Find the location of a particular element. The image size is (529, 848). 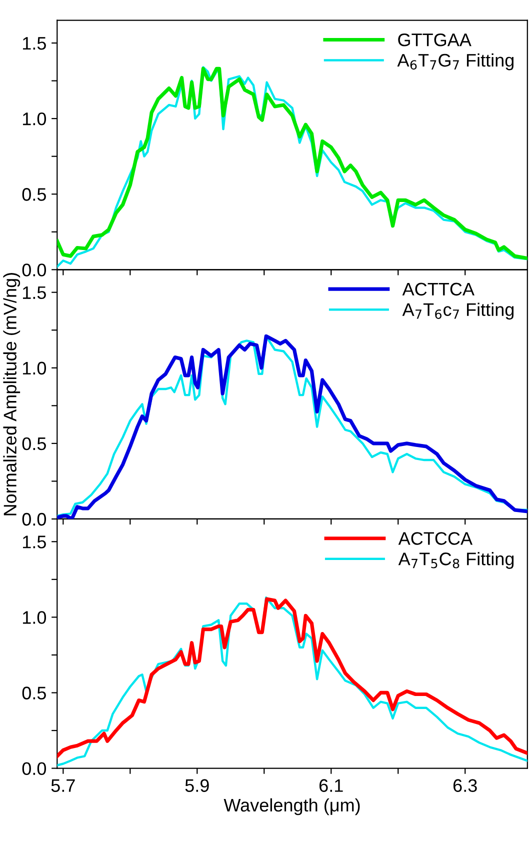

x-tick-label: 5.7 is located at coordinates (63, 785).